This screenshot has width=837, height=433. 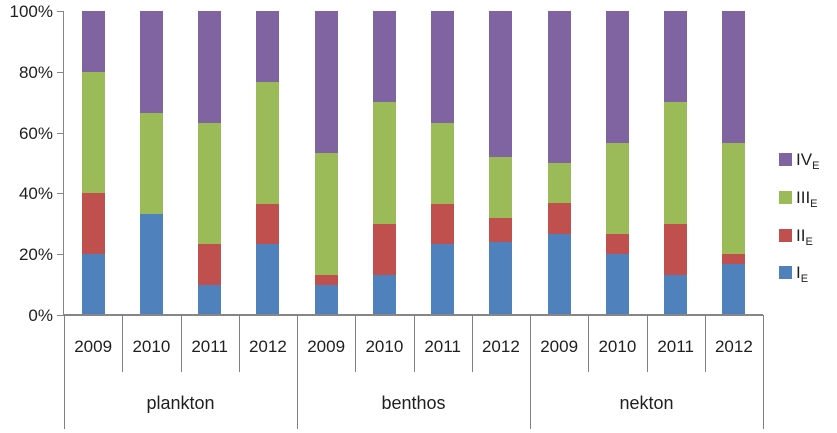 I want to click on bar-plankton-2010, so click(x=151, y=163).